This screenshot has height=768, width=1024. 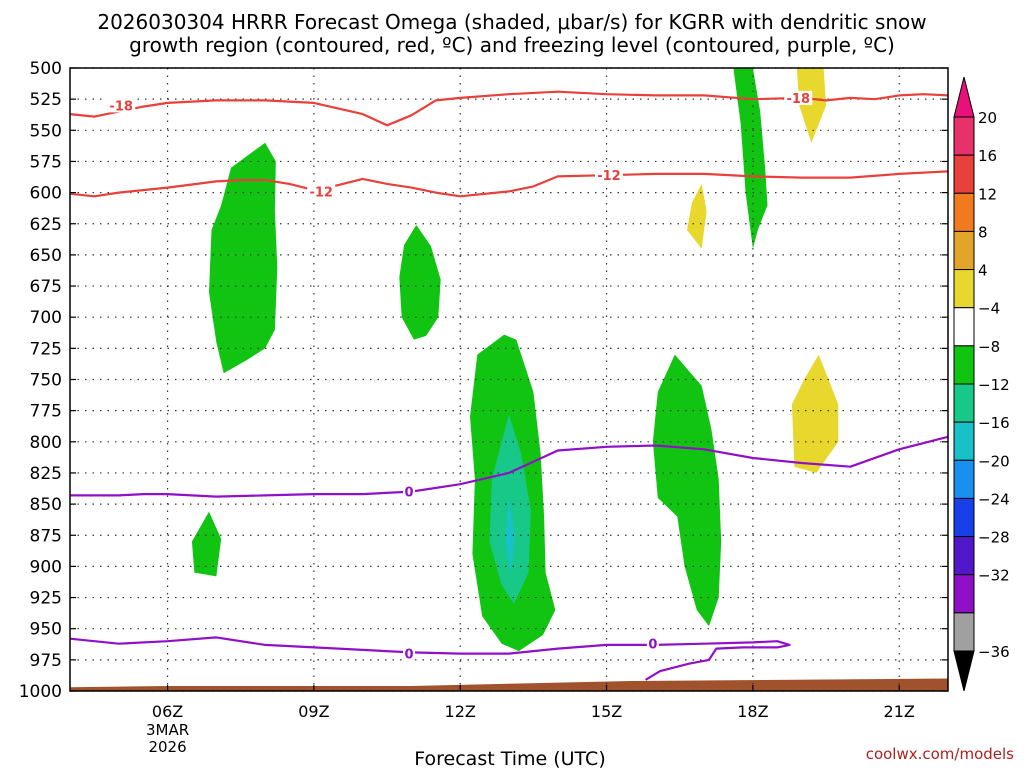 What do you see at coordinates (46, 318) in the screenshot?
I see `y-tick-label-700: 700` at bounding box center [46, 318].